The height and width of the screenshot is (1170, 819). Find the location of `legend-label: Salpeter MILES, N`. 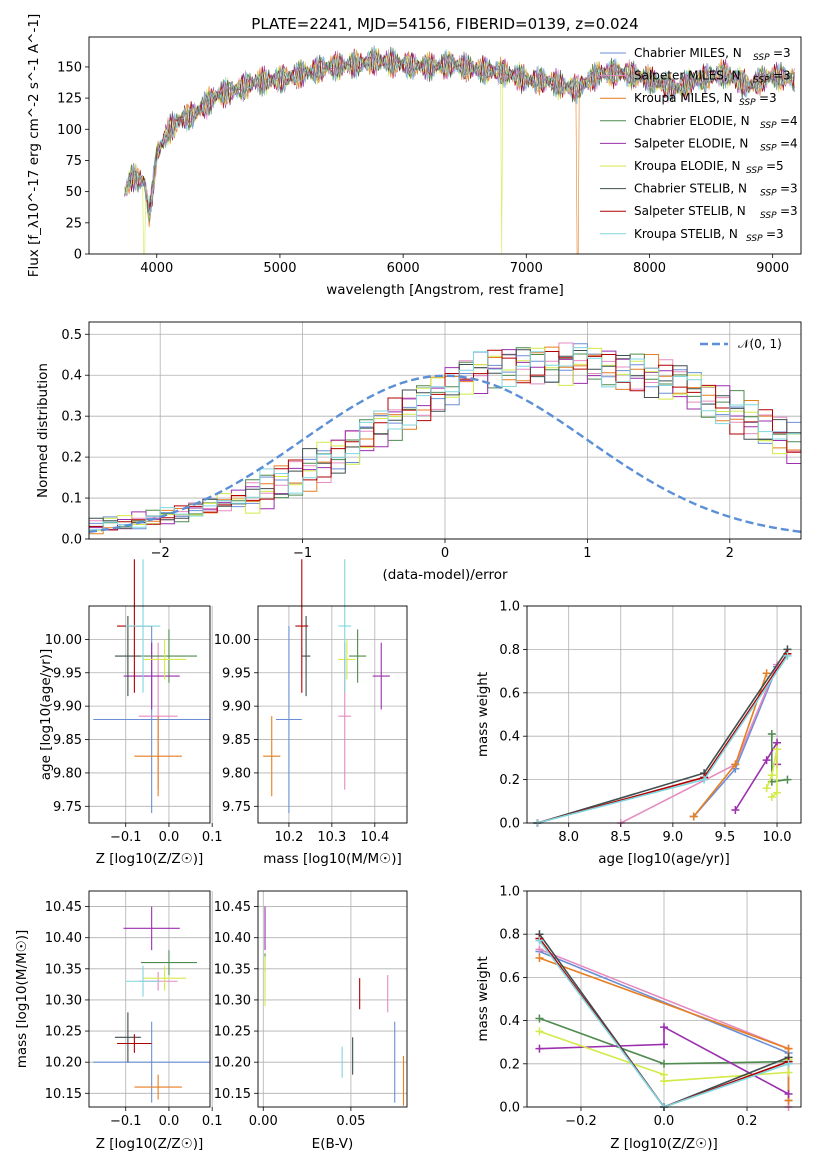

legend-label: Salpeter MILES, N is located at coordinates (687, 76).